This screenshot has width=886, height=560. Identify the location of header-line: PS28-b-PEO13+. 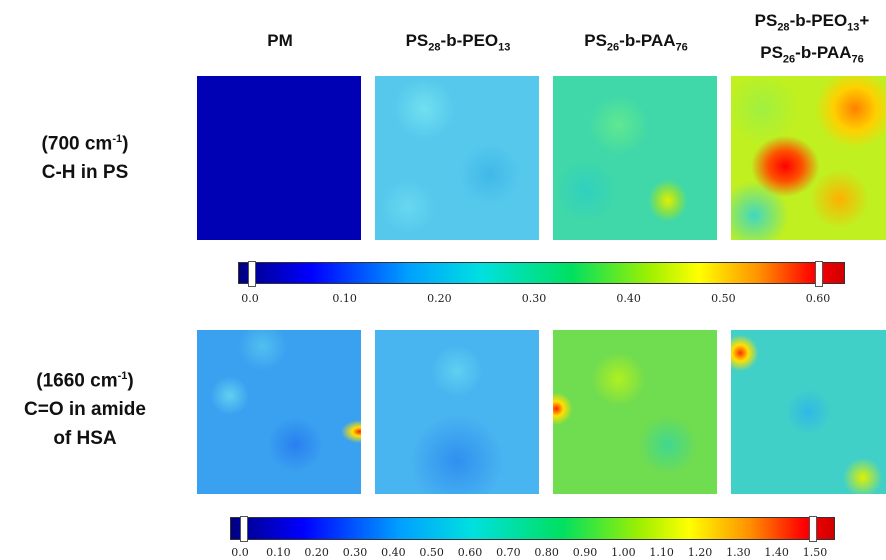
(801, 24).